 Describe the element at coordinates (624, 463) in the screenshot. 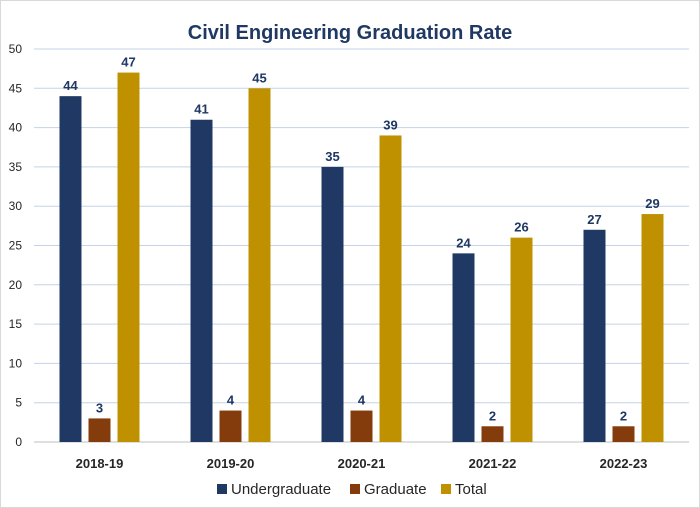

I see `x-tick-label: 2022-23` at that location.